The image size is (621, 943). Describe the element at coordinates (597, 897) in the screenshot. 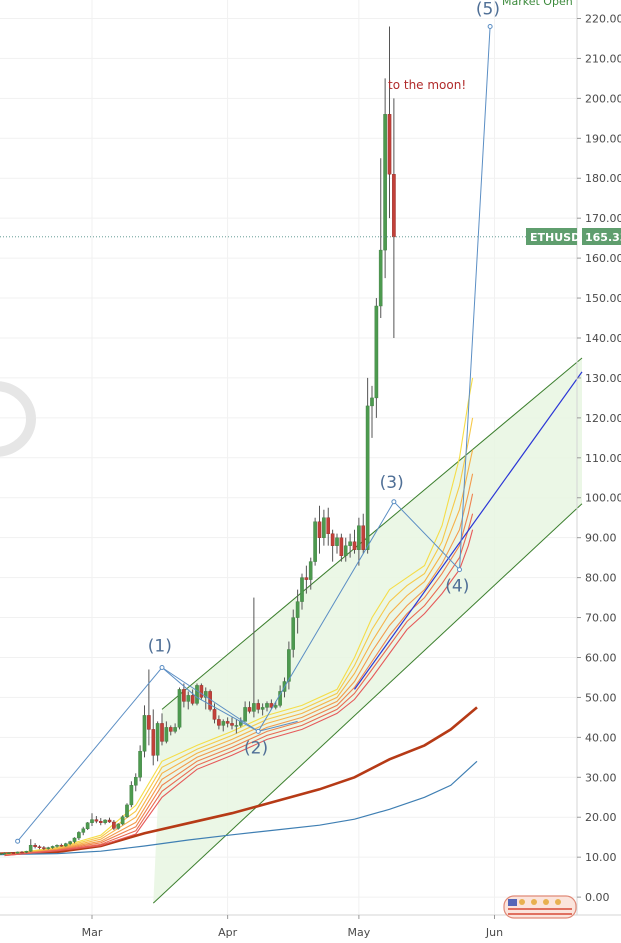

I see `y-tick-label: 0.00` at that location.